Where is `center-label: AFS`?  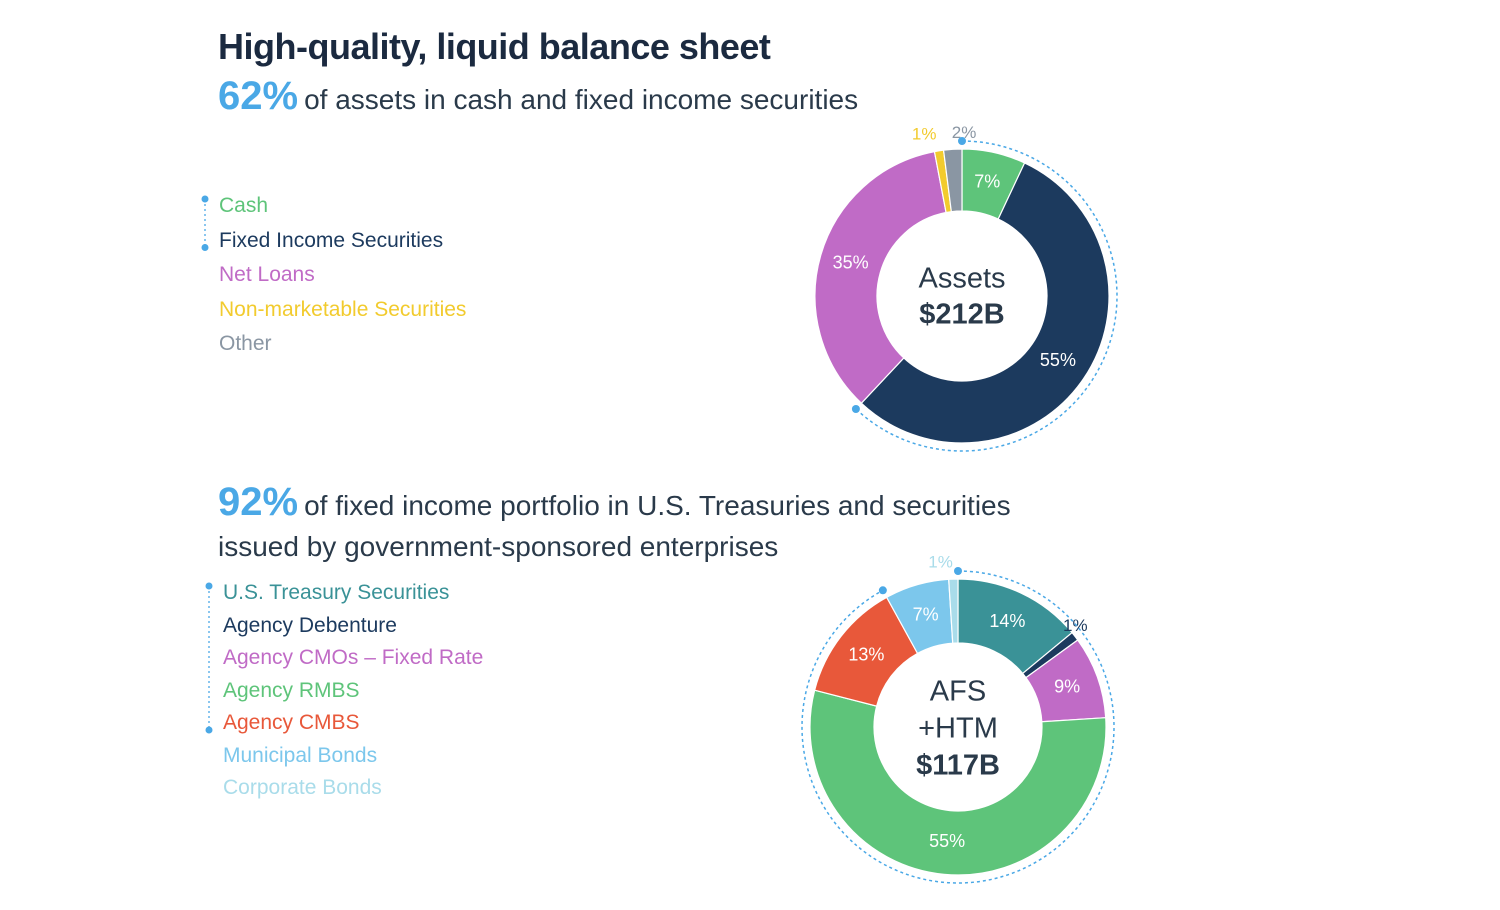
center-label: AFS is located at coordinates (958, 692).